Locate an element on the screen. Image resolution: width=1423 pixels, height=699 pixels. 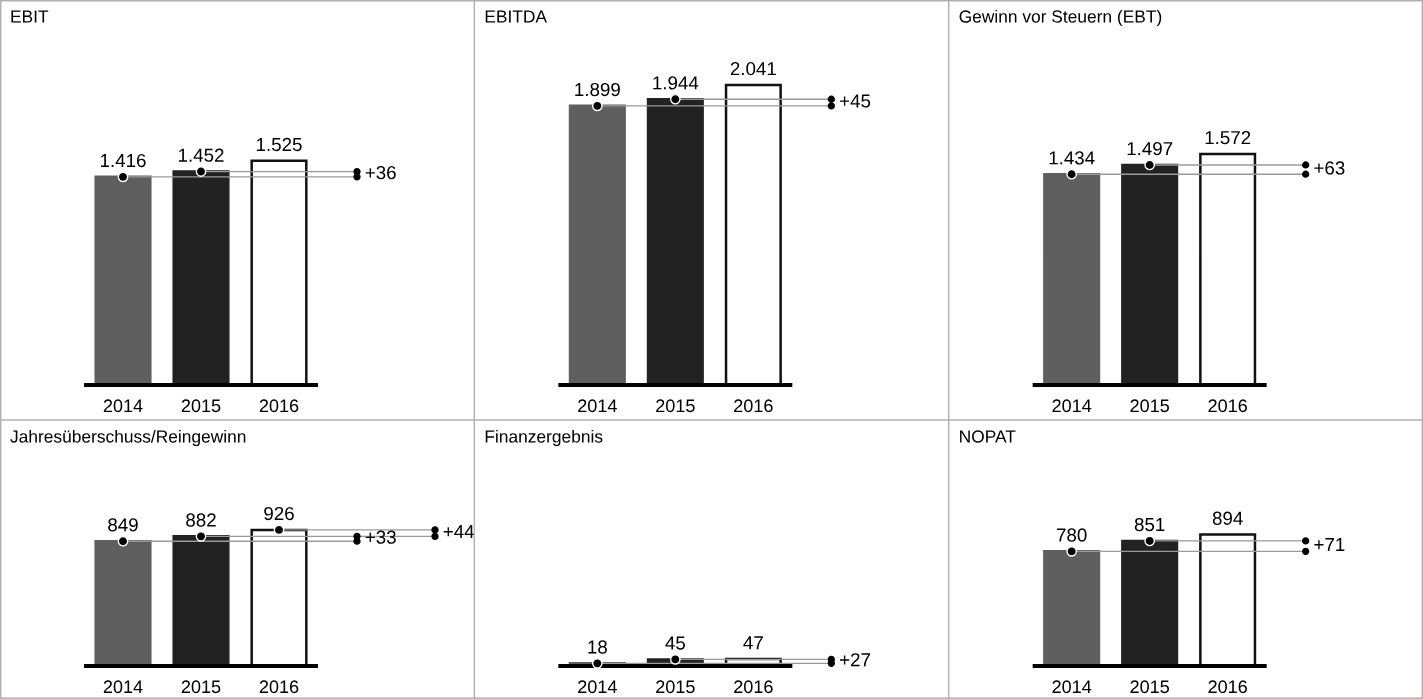
data-label: 894 is located at coordinates (1227, 518).